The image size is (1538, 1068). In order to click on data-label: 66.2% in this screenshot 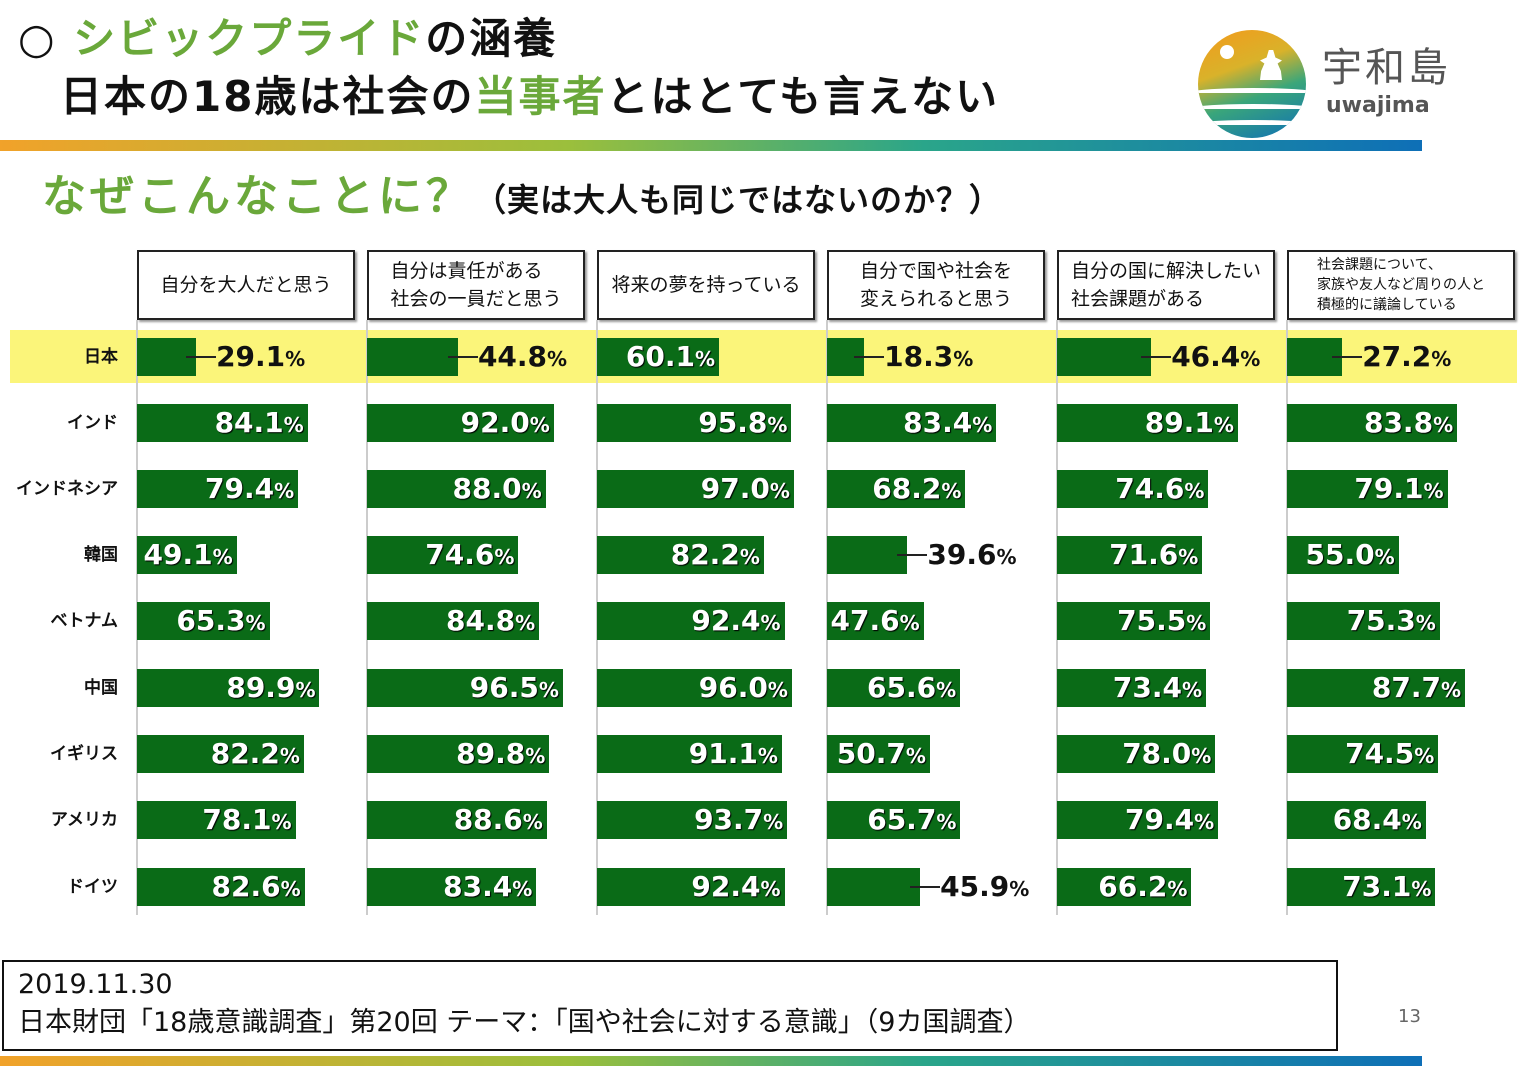, I will do `click(1143, 886)`.